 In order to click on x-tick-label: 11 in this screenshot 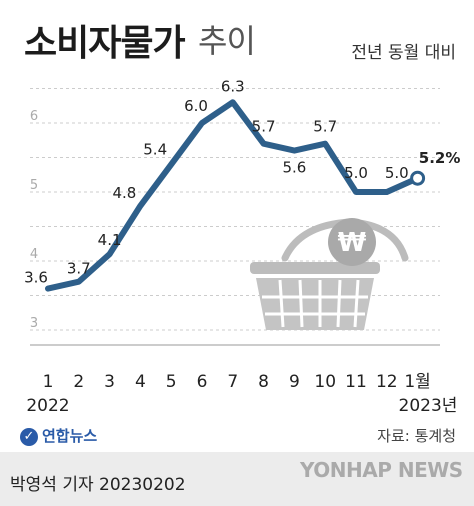, I will do `click(356, 382)`.